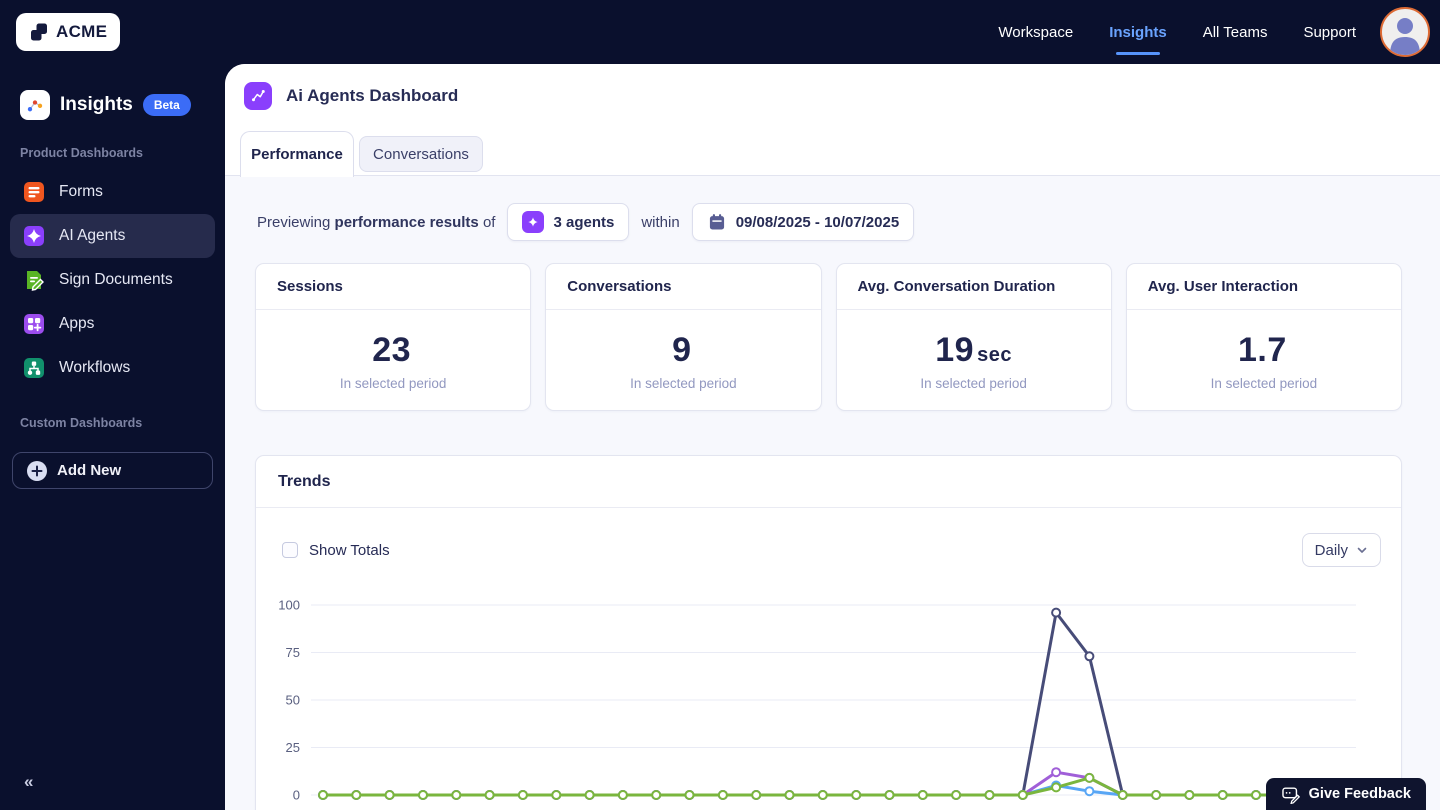  Describe the element at coordinates (77, 323) in the screenshot. I see `sidebar-item-label: Apps` at that location.